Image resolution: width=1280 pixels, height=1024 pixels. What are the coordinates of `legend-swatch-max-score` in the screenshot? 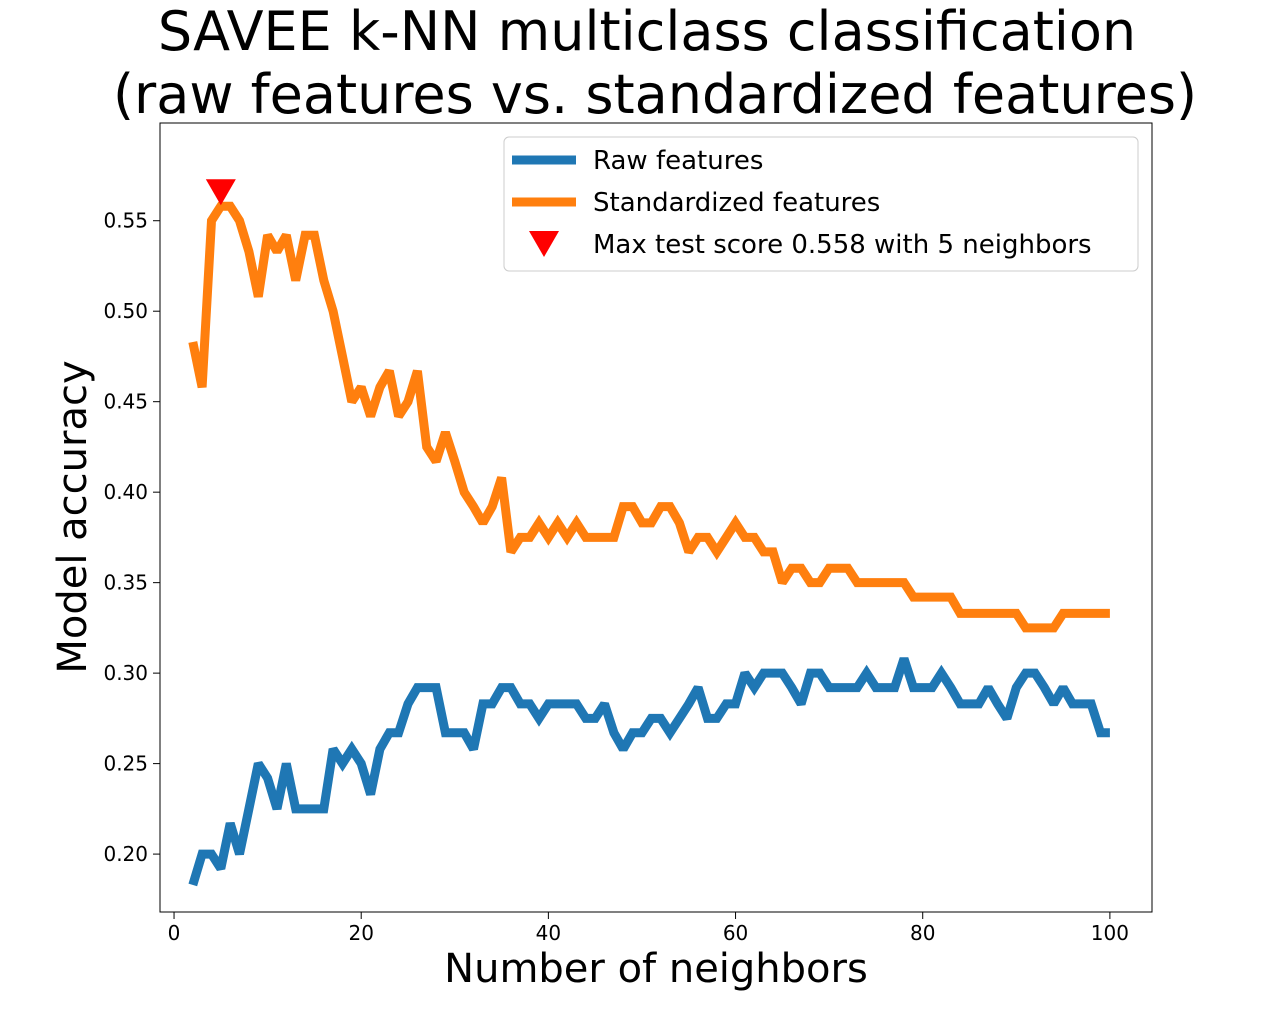 It's located at (544, 244).